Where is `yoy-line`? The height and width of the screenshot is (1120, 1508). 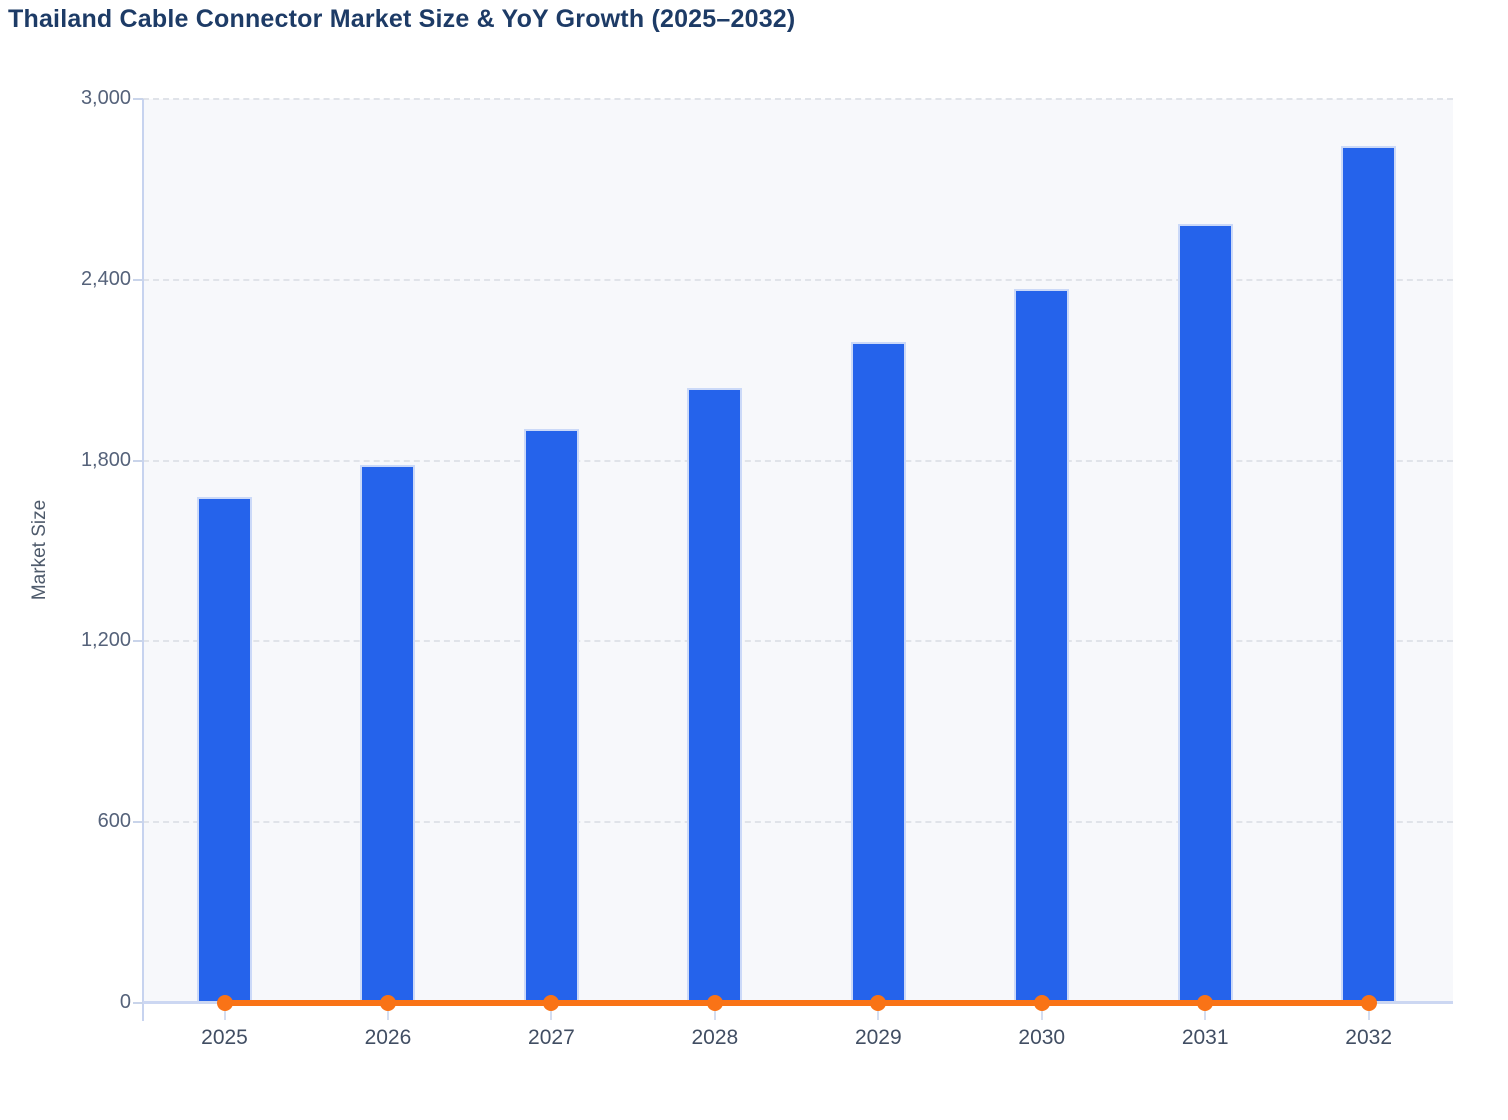
yoy-line is located at coordinates (796, 1003).